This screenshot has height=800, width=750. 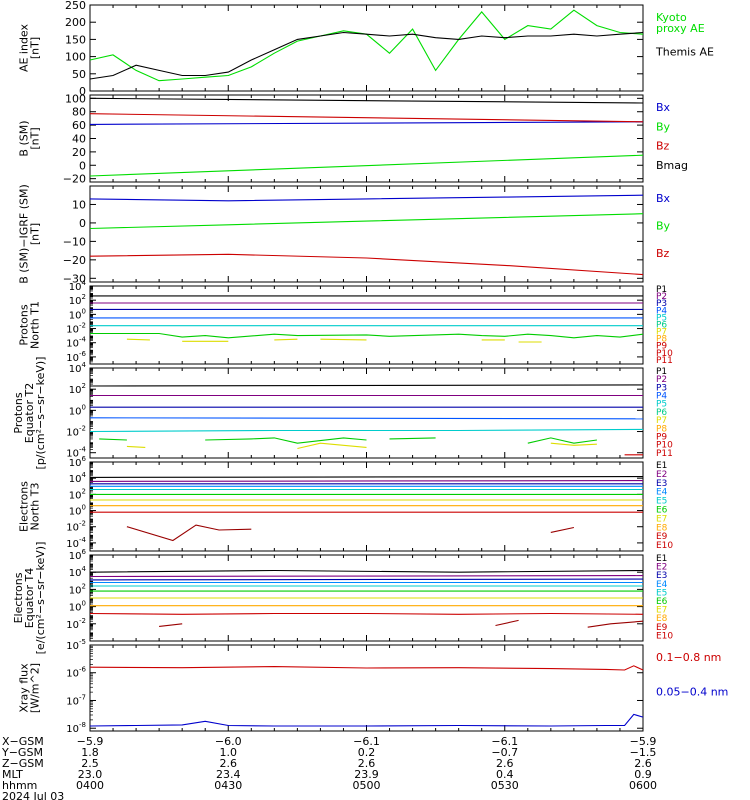 I want to click on panel-5-legend-entry: P8, so click(x=661, y=429).